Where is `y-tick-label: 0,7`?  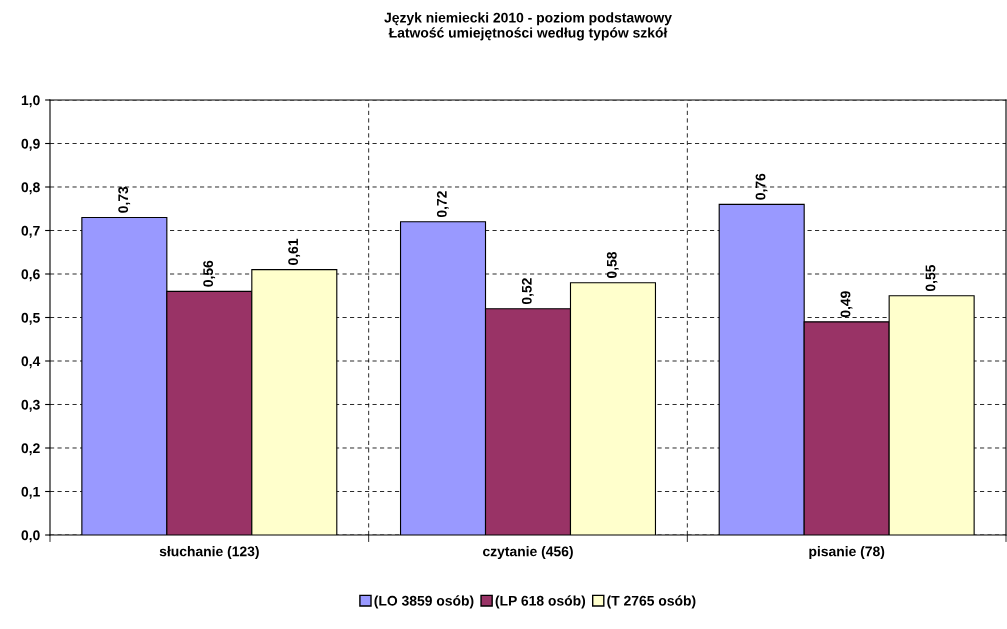
y-tick-label: 0,7 is located at coordinates (30, 231).